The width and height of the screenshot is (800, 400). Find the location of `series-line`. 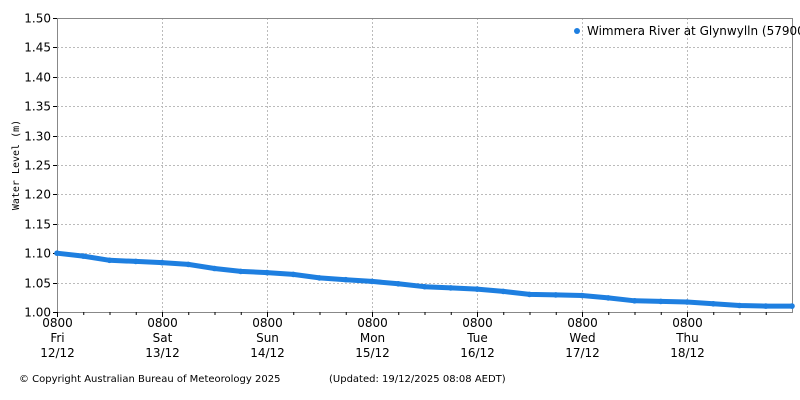

series-line is located at coordinates (424, 279).